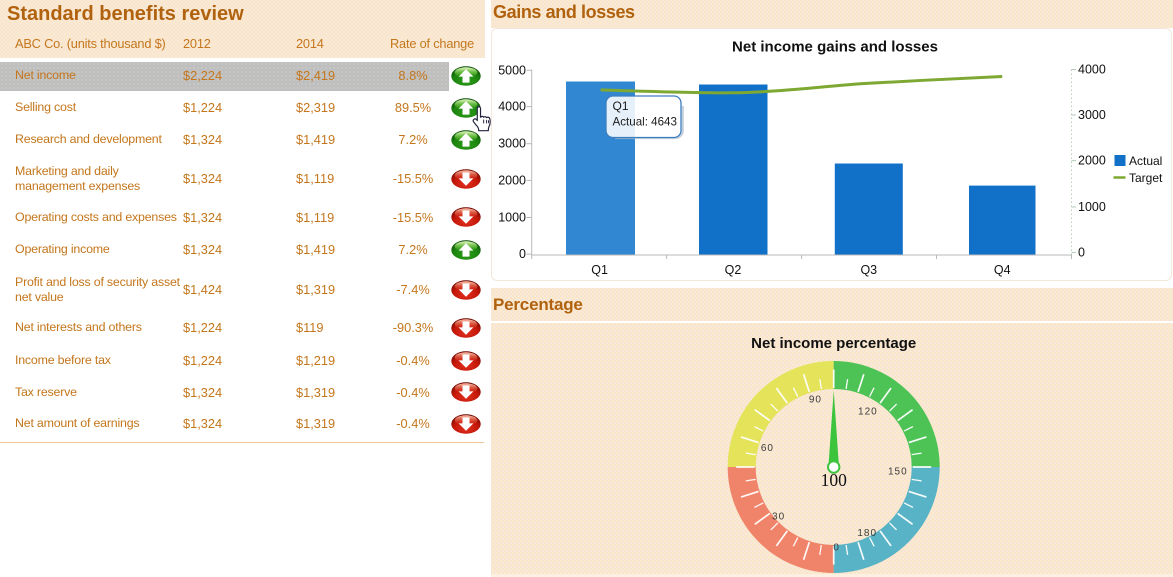 The image size is (1173, 577). What do you see at coordinates (868, 270) in the screenshot?
I see `svg-text: Q3` at bounding box center [868, 270].